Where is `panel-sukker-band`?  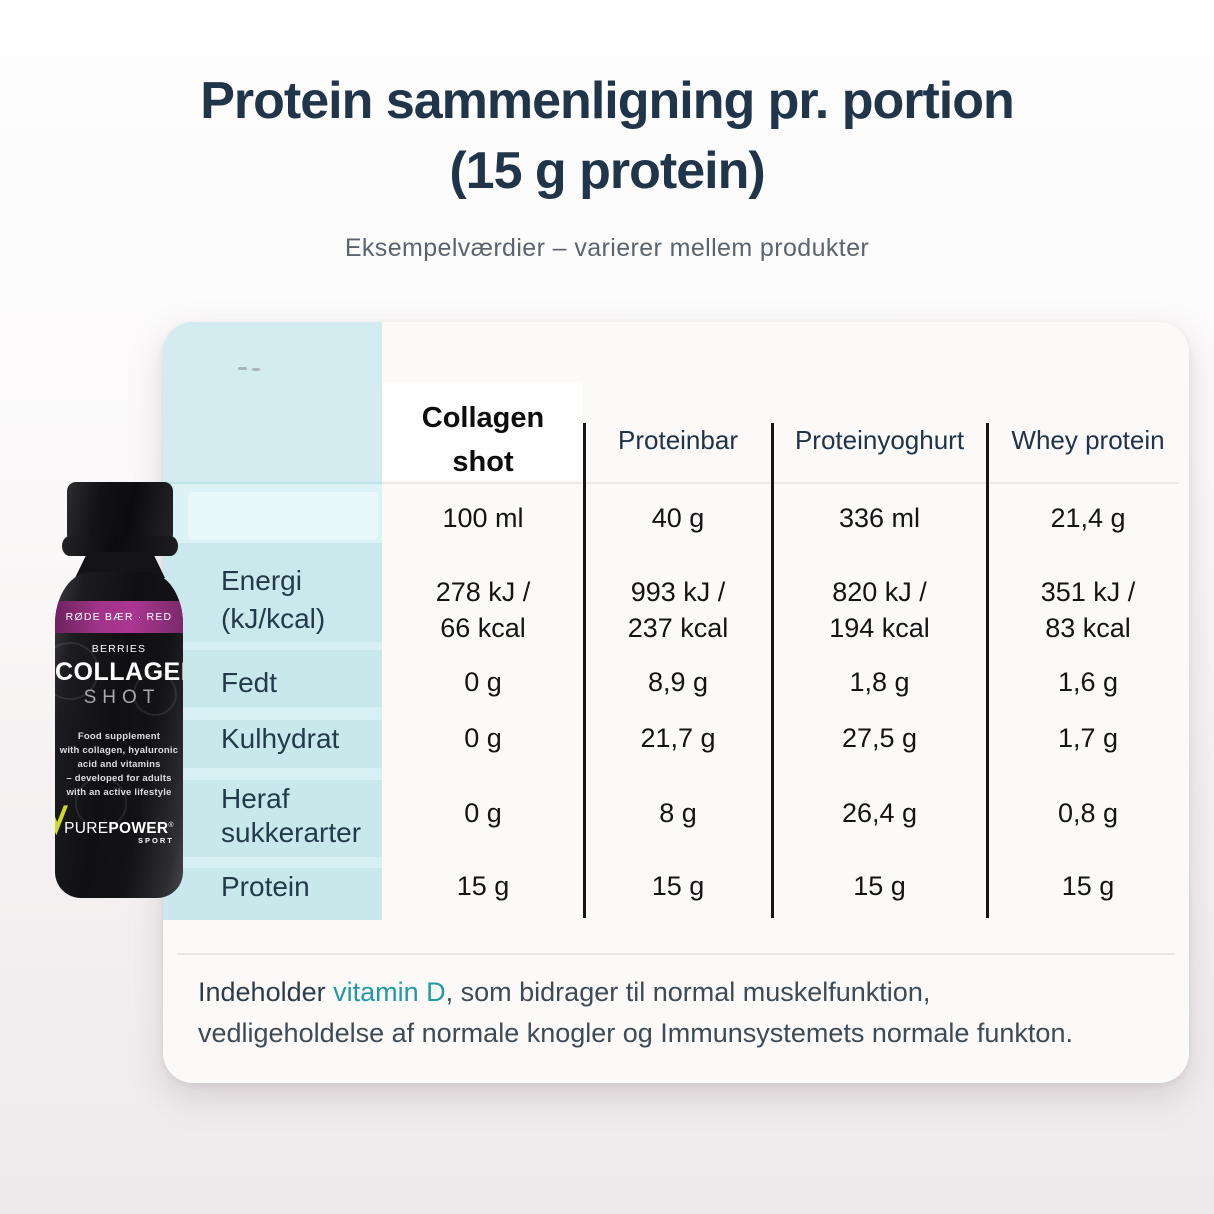
panel-sukker-band is located at coordinates (272, 818).